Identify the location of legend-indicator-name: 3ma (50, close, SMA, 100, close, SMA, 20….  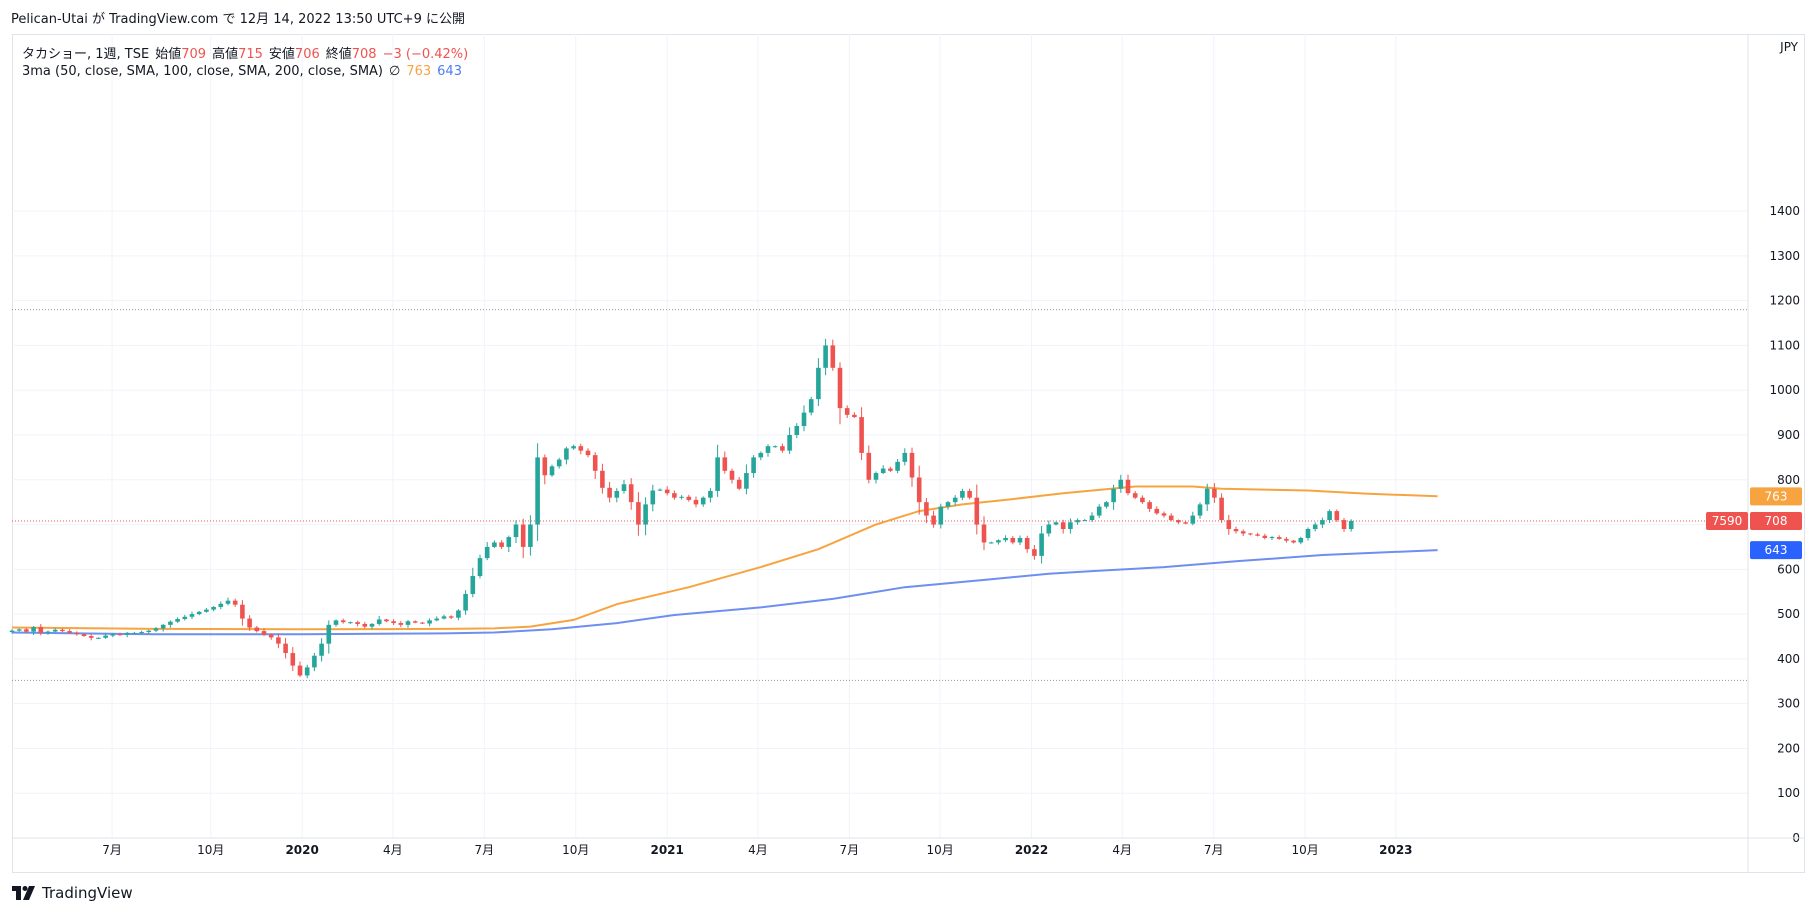
(202, 71).